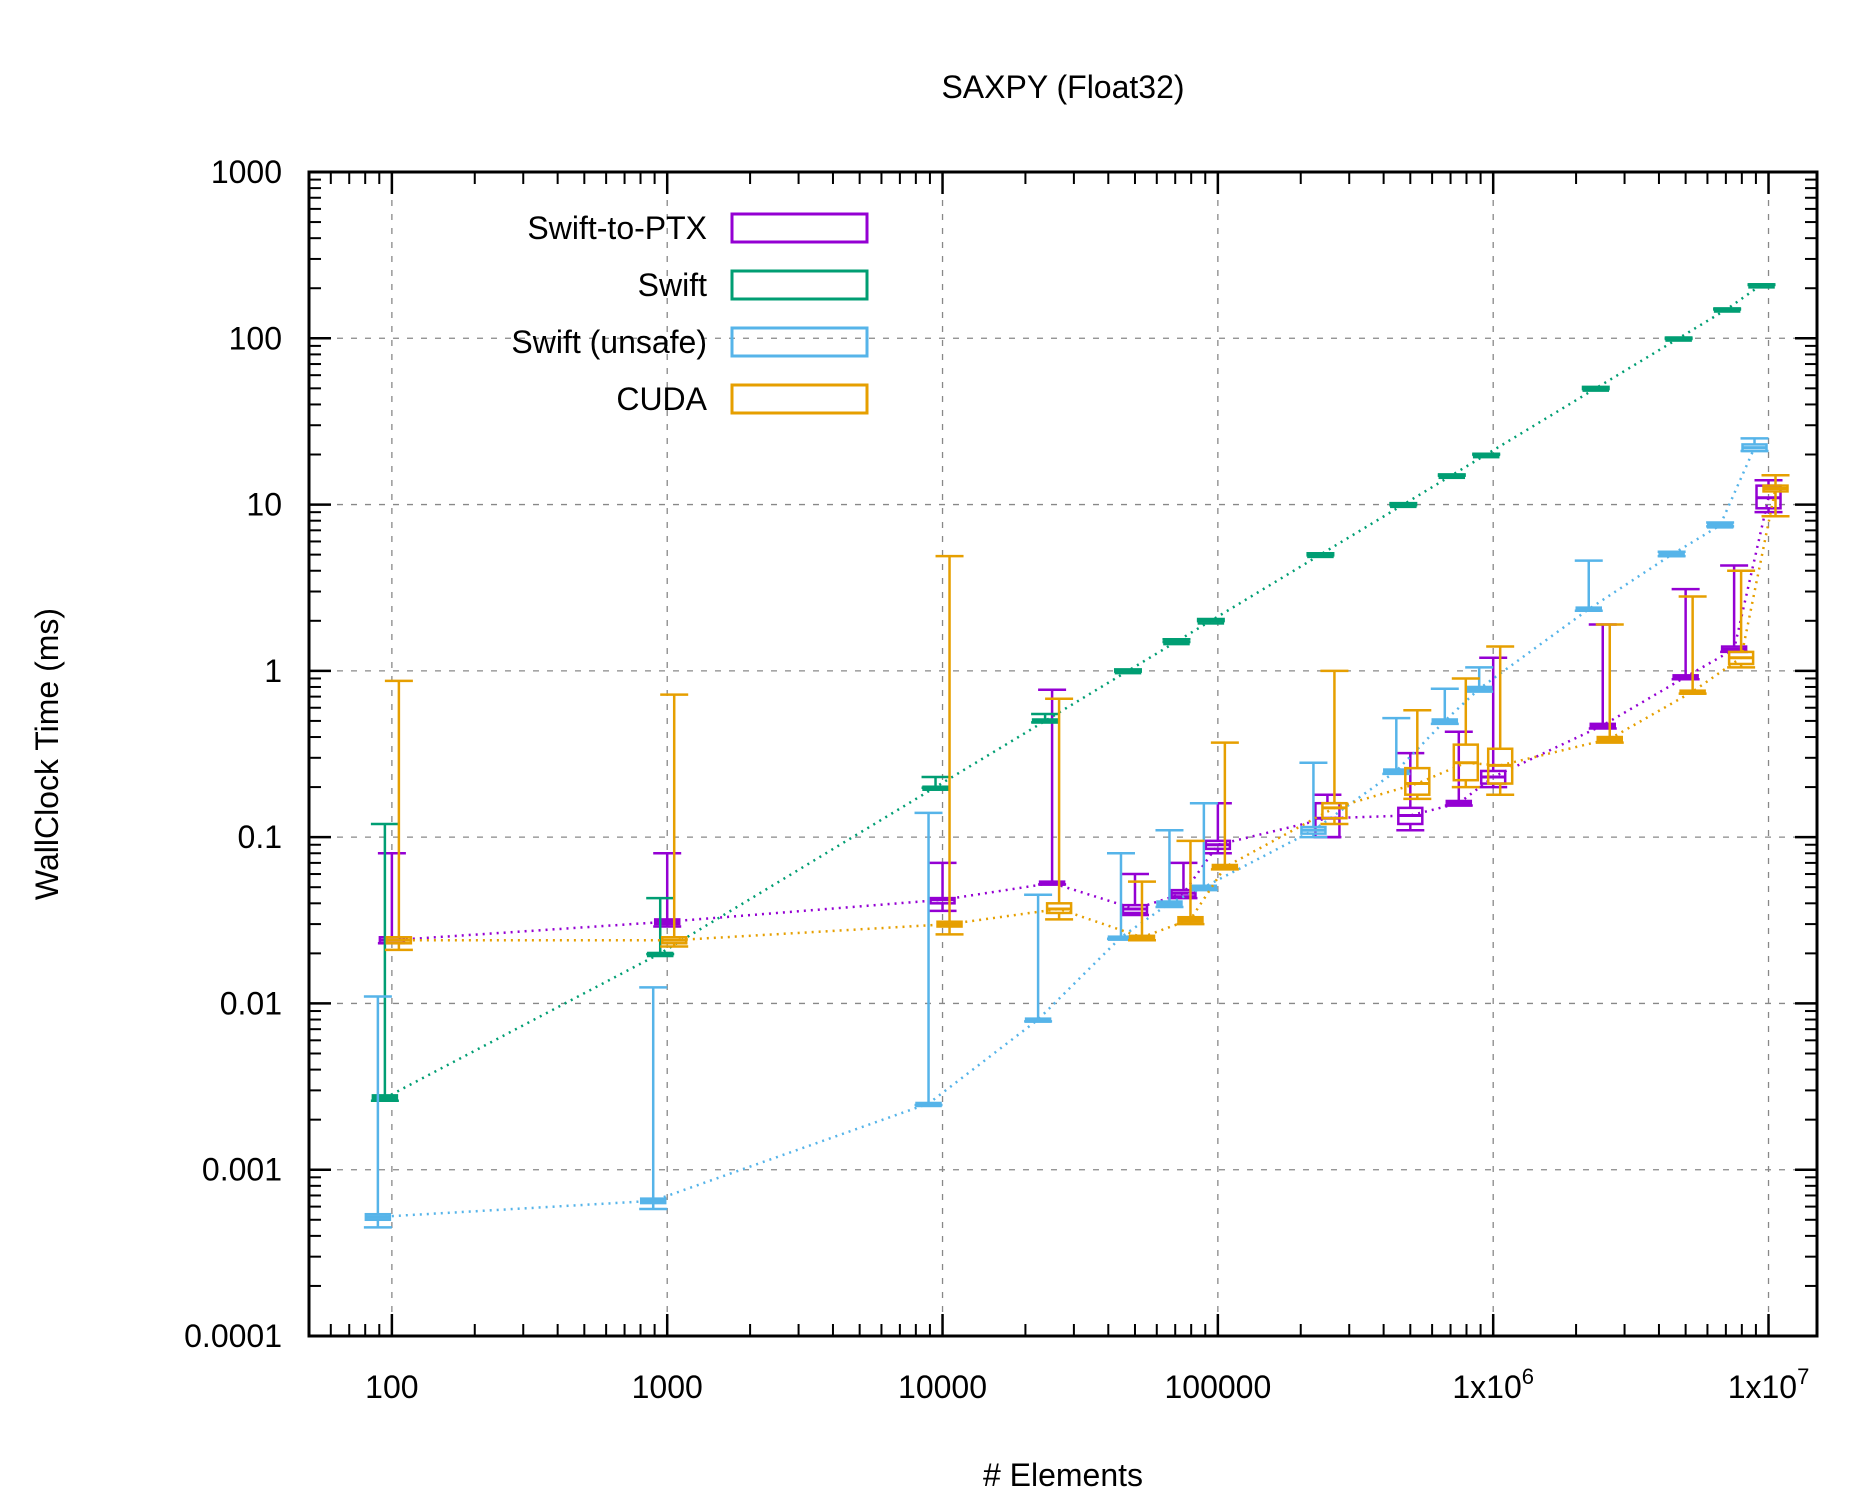  What do you see at coordinates (233, 754) in the screenshot?
I see `y-tick-labels: 0.0001 0.001 0.01 0.1 1 10 100 1000` at bounding box center [233, 754].